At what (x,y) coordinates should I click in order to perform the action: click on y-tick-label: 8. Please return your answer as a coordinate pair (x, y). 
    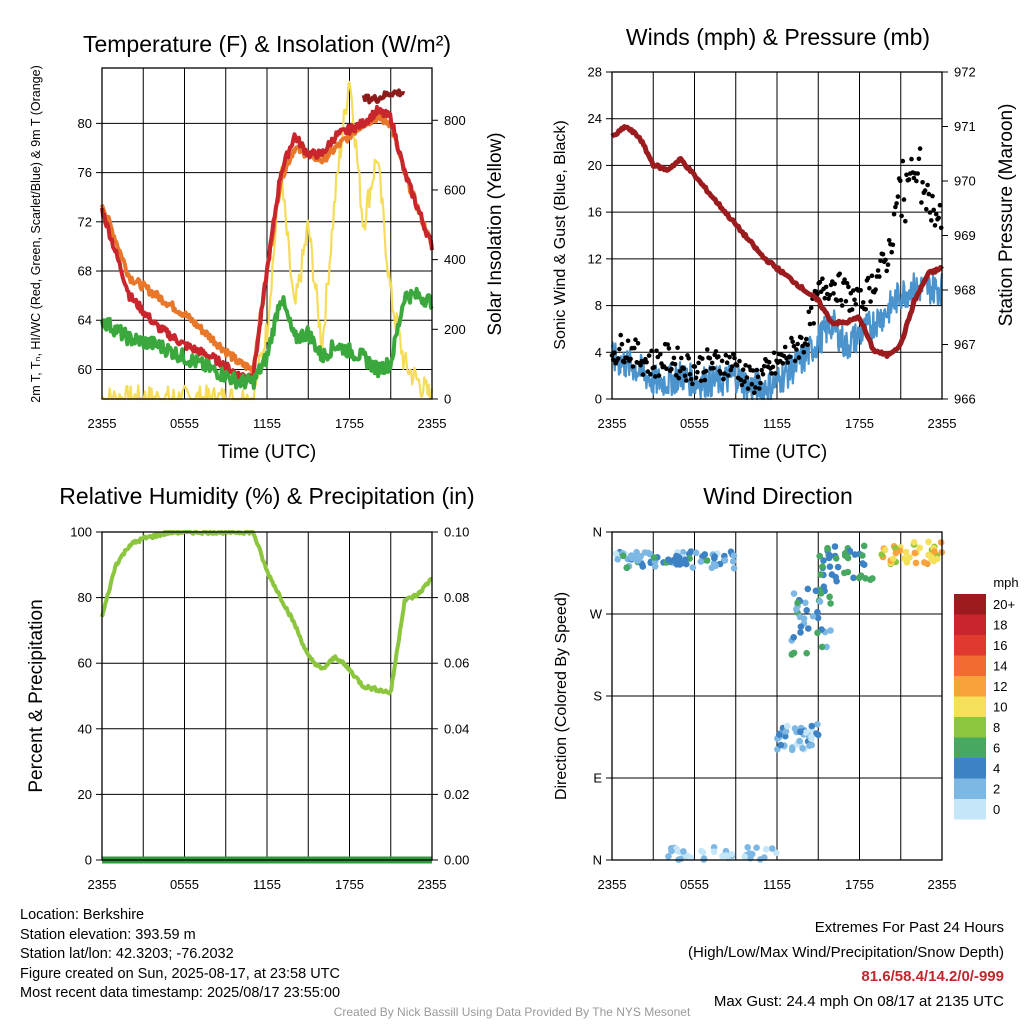
    Looking at the image, I should click on (598, 305).